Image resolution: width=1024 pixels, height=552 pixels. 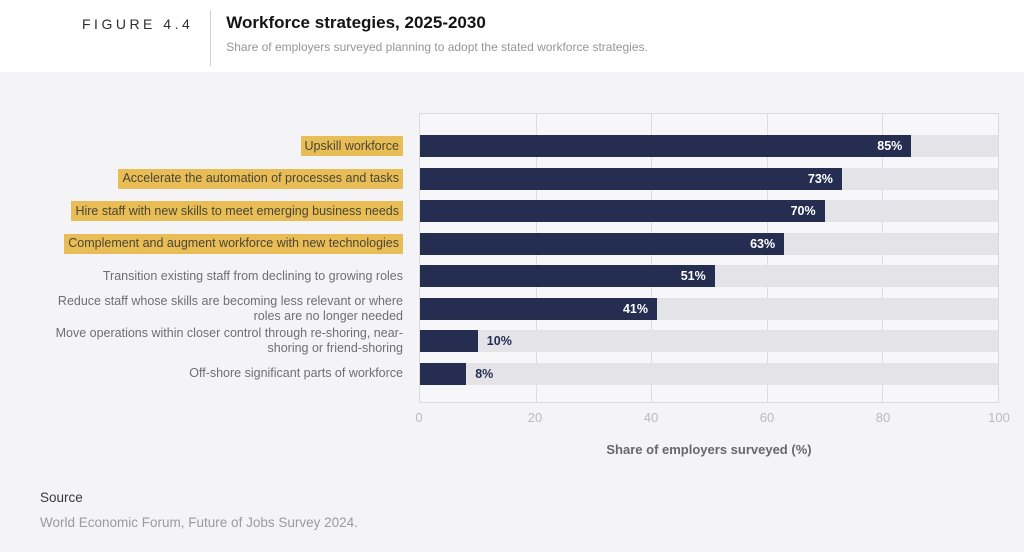 What do you see at coordinates (622, 211) in the screenshot?
I see `bar: 70%` at bounding box center [622, 211].